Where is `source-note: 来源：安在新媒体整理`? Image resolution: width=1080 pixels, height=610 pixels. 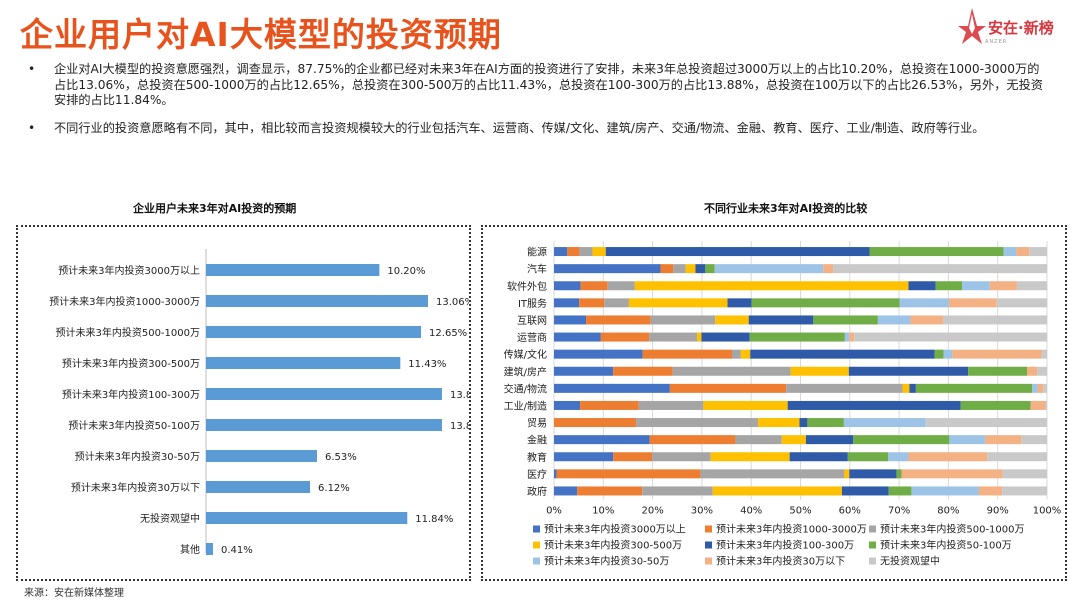 source-note: 来源：安在新媒体整理 is located at coordinates (74, 593).